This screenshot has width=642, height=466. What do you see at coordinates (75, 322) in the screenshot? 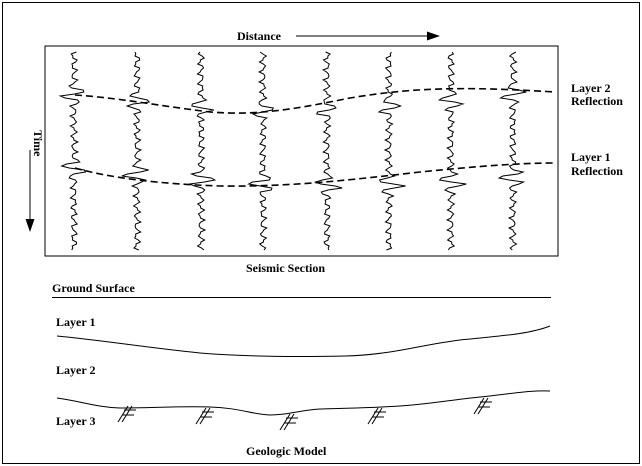
I see `layer1-label: Layer 1` at bounding box center [75, 322].